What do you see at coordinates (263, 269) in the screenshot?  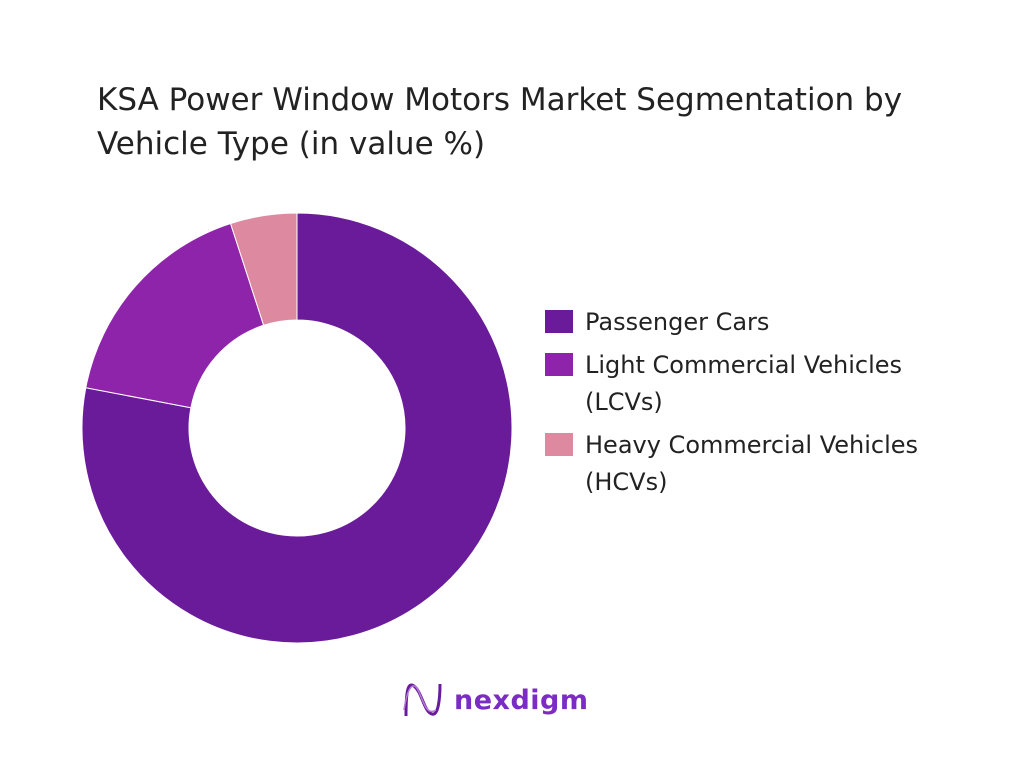 I see `slice-hcvs` at bounding box center [263, 269].